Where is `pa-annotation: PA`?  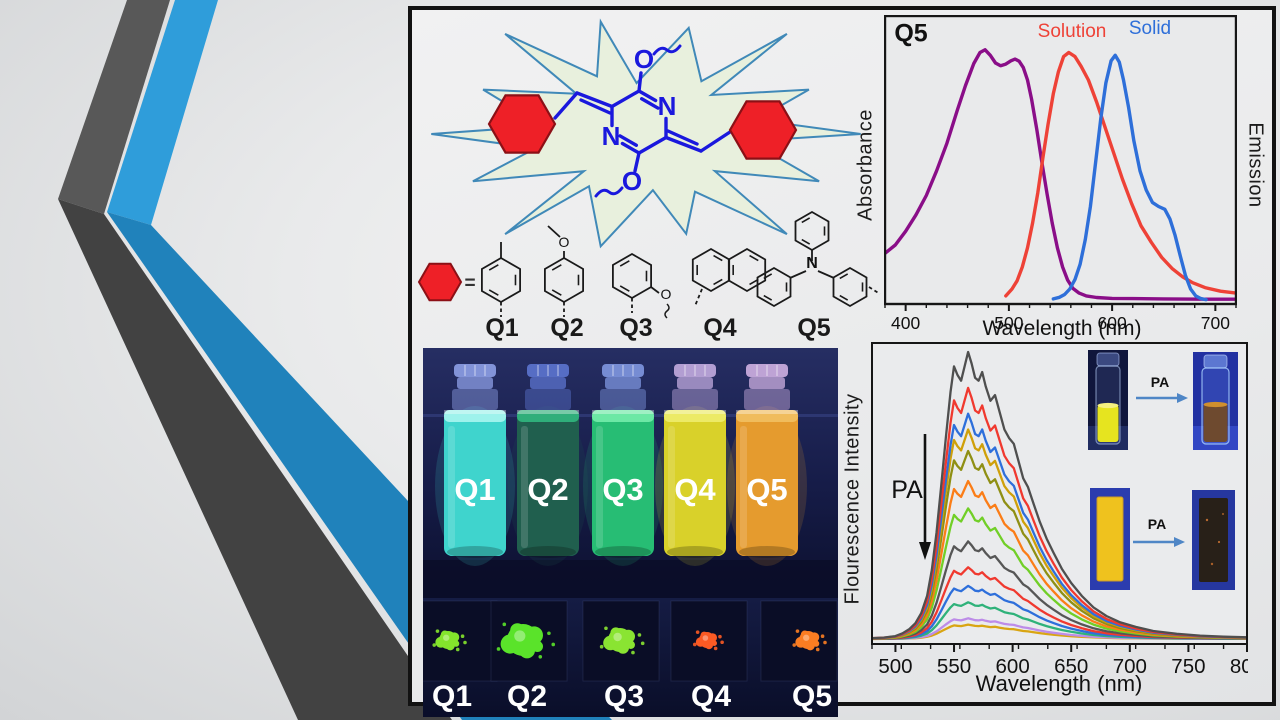 pa-annotation: PA is located at coordinates (911, 497).